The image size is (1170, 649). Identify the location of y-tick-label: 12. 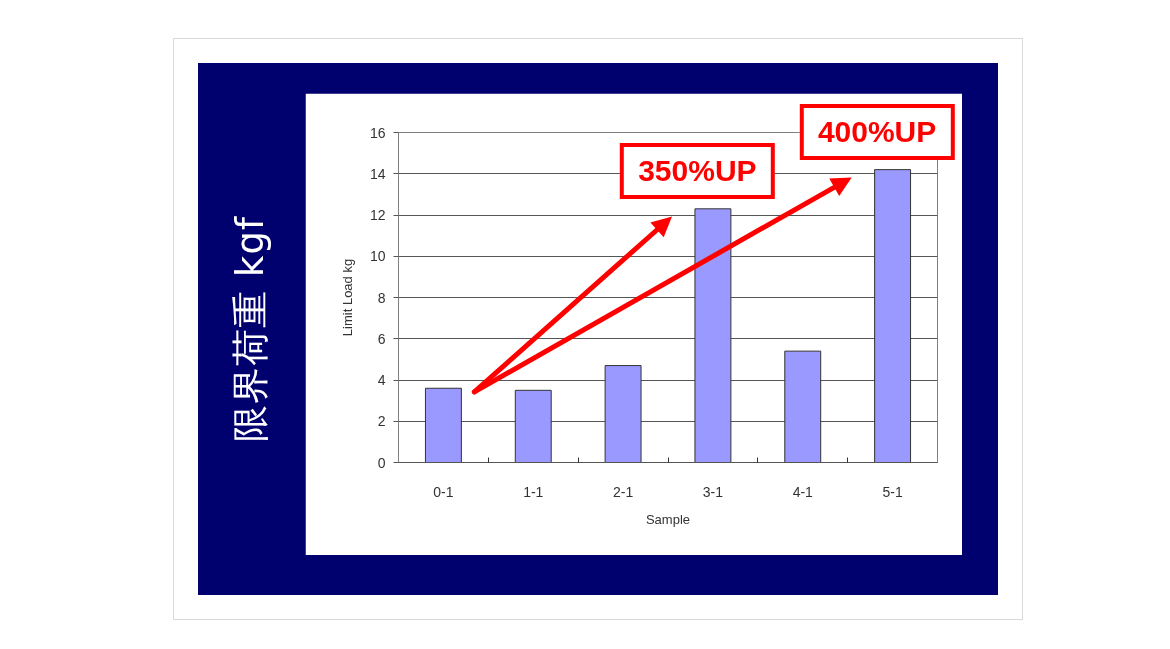
(377, 215).